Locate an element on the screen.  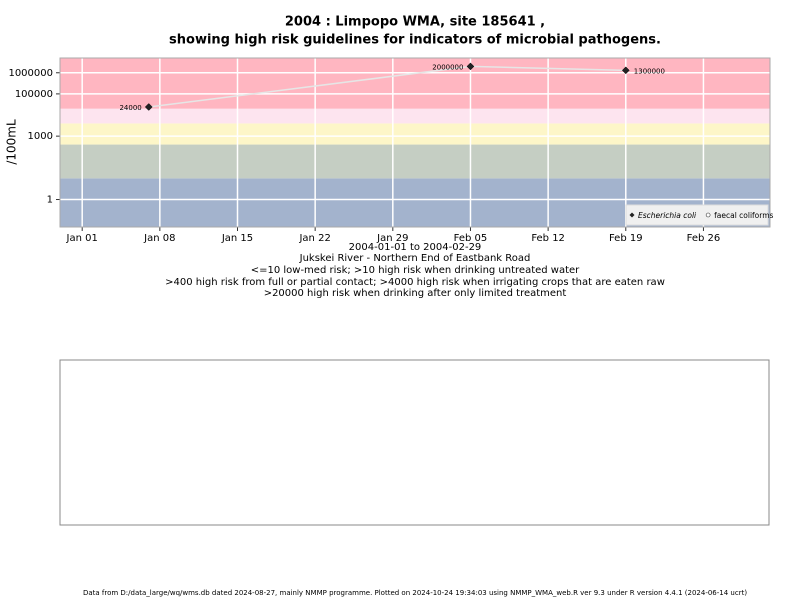
data-label: 1300000 is located at coordinates (649, 71).